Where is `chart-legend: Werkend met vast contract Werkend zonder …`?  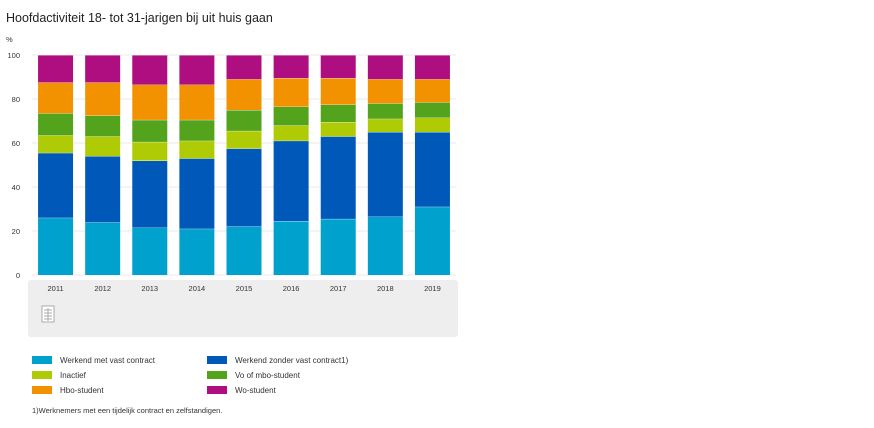
chart-legend: Werkend met vast contract Werkend zonder … is located at coordinates (222, 375).